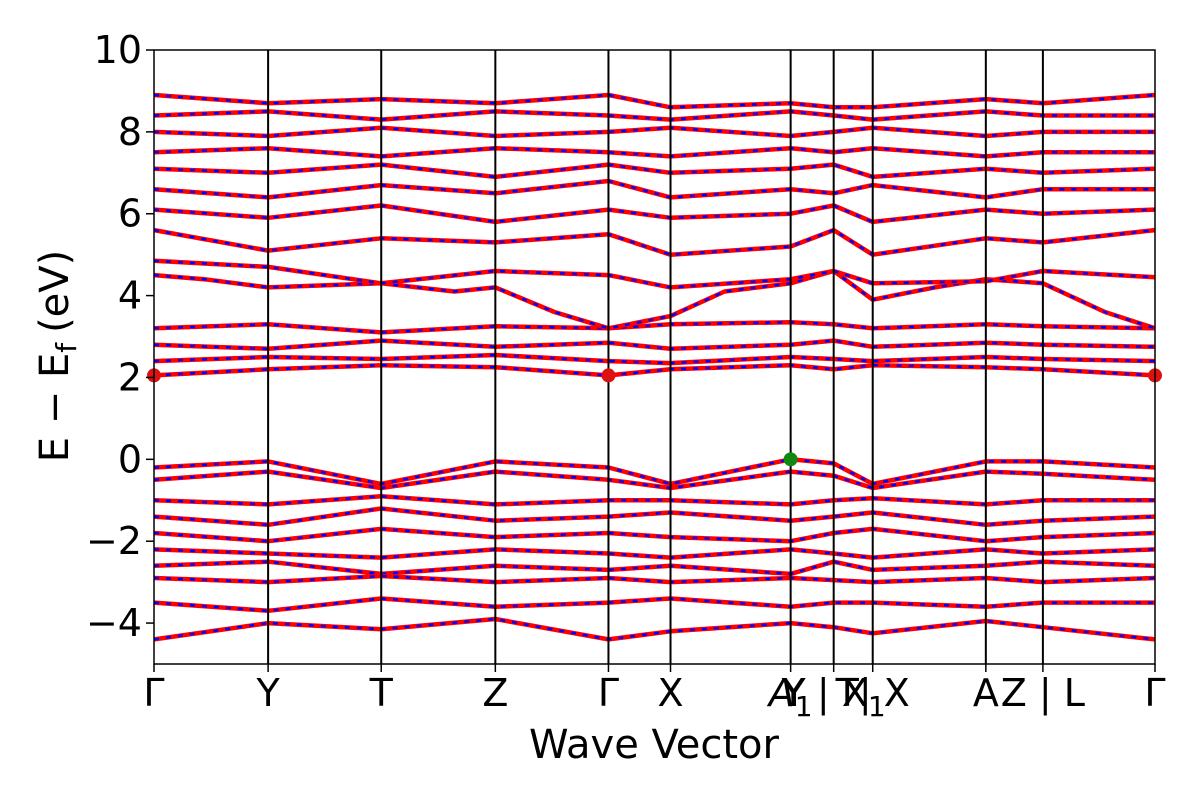 The width and height of the screenshot is (1200, 800). I want to click on y-axis-label-unit: (eV), so click(55, 291).